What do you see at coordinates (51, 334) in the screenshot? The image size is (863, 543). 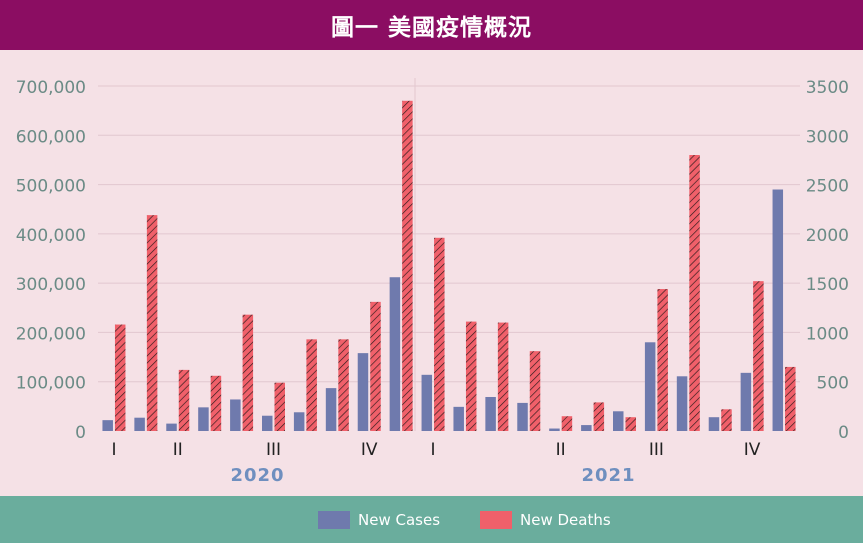 I see `left-tick-label: 200,000` at bounding box center [51, 334].